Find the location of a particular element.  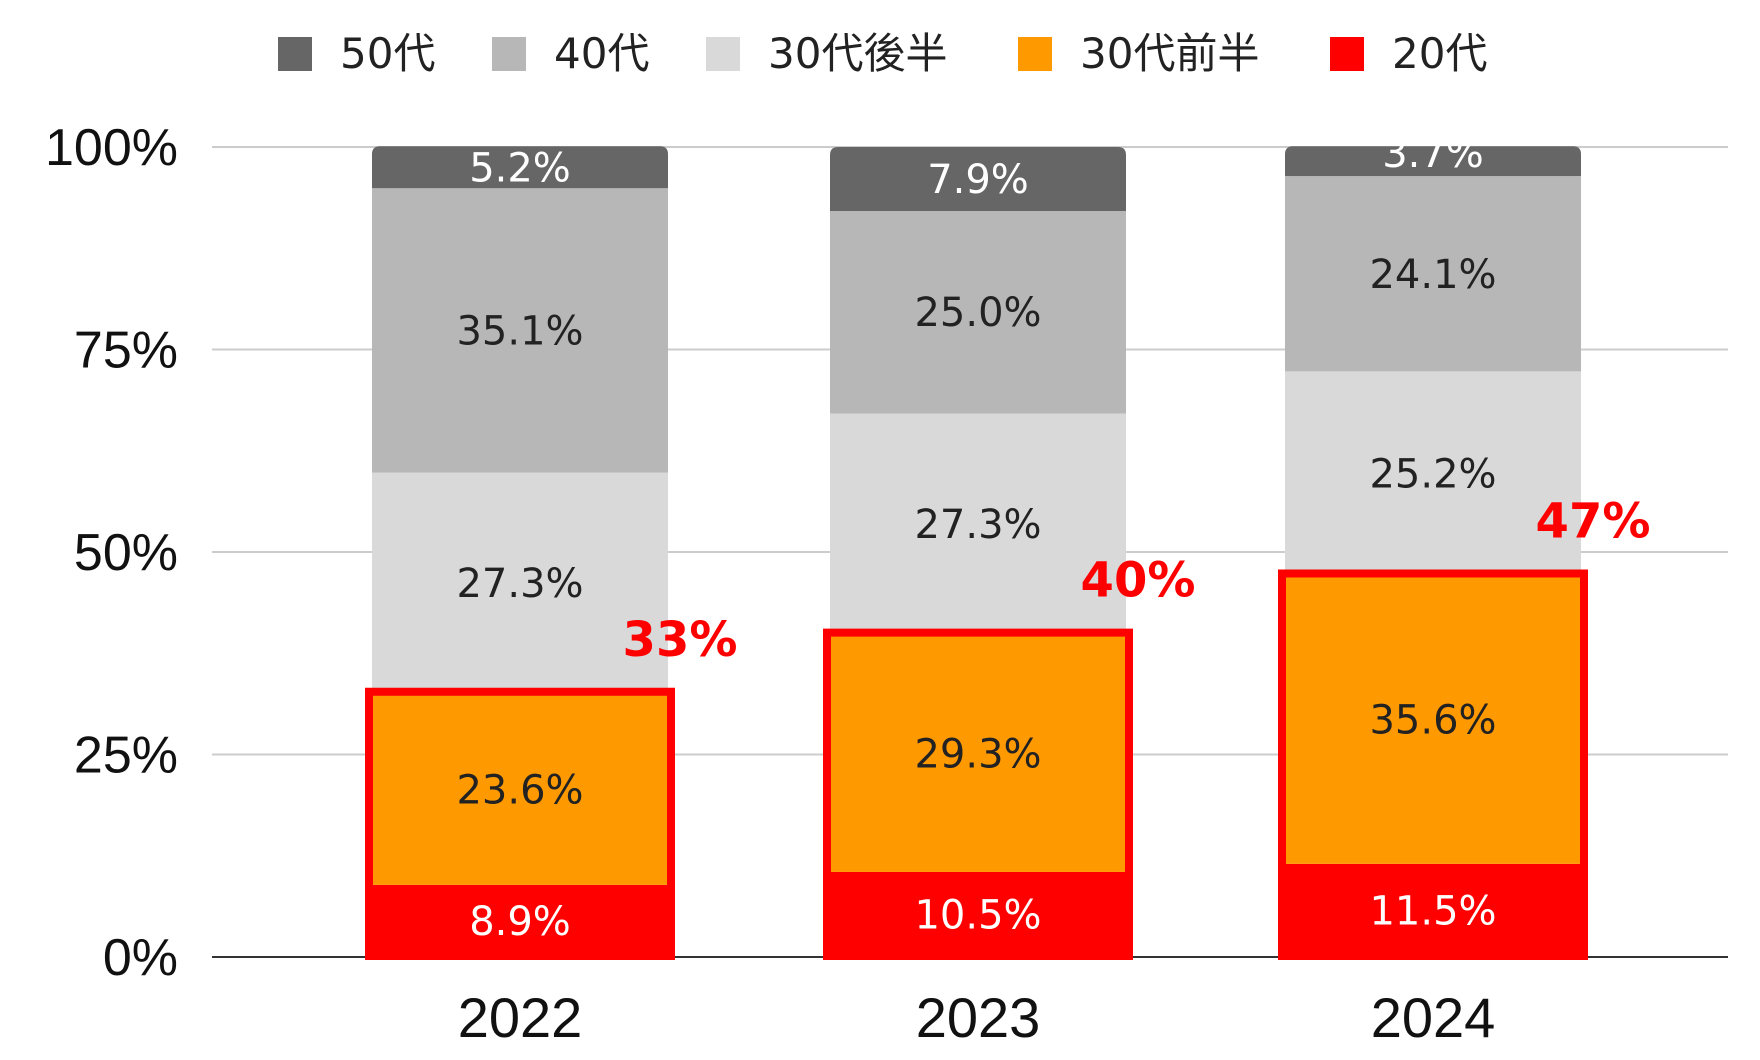

y-tick-label: 0% is located at coordinates (140, 958).